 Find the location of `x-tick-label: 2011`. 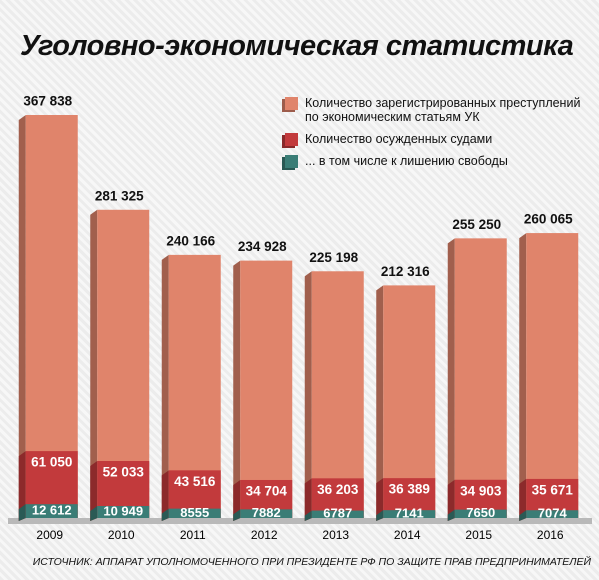

x-tick-label: 2011 is located at coordinates (193, 535).